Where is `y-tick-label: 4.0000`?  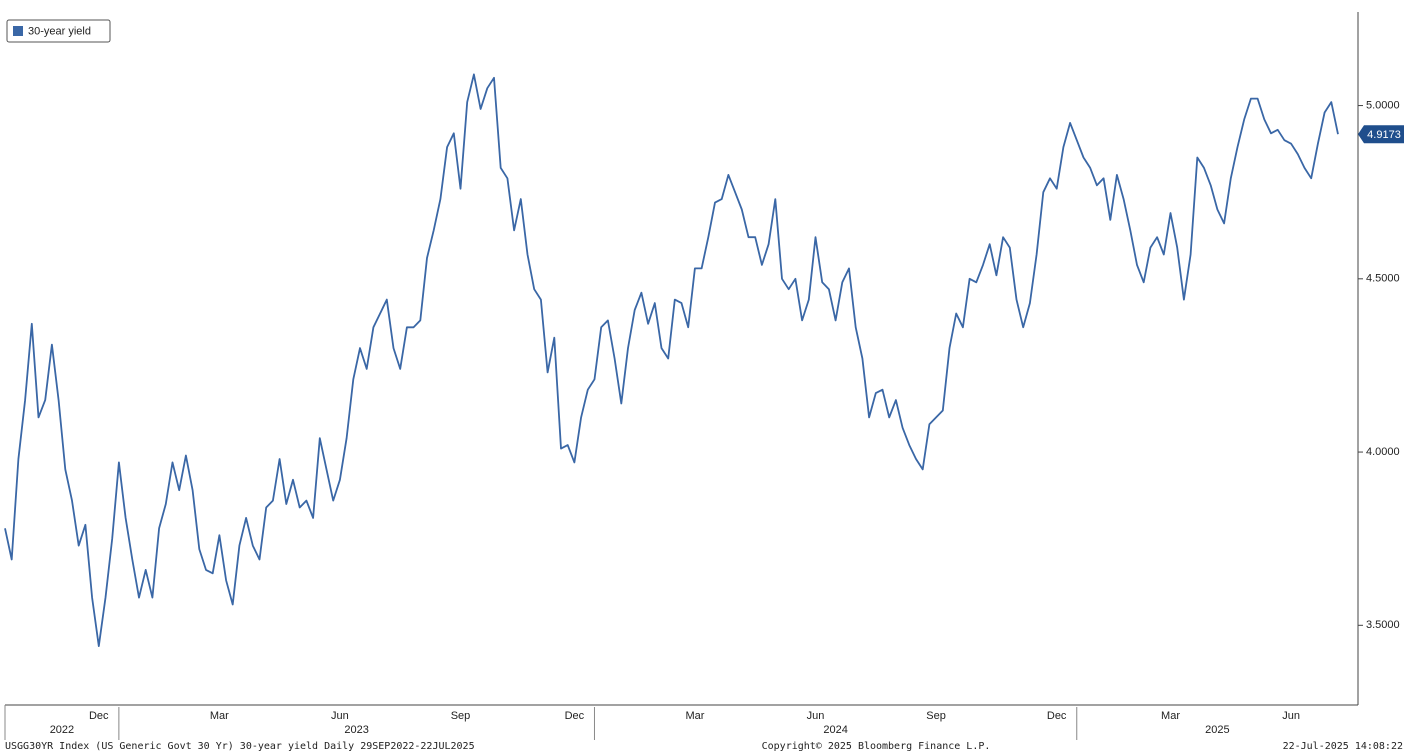
y-tick-label: 4.0000 is located at coordinates (1383, 452).